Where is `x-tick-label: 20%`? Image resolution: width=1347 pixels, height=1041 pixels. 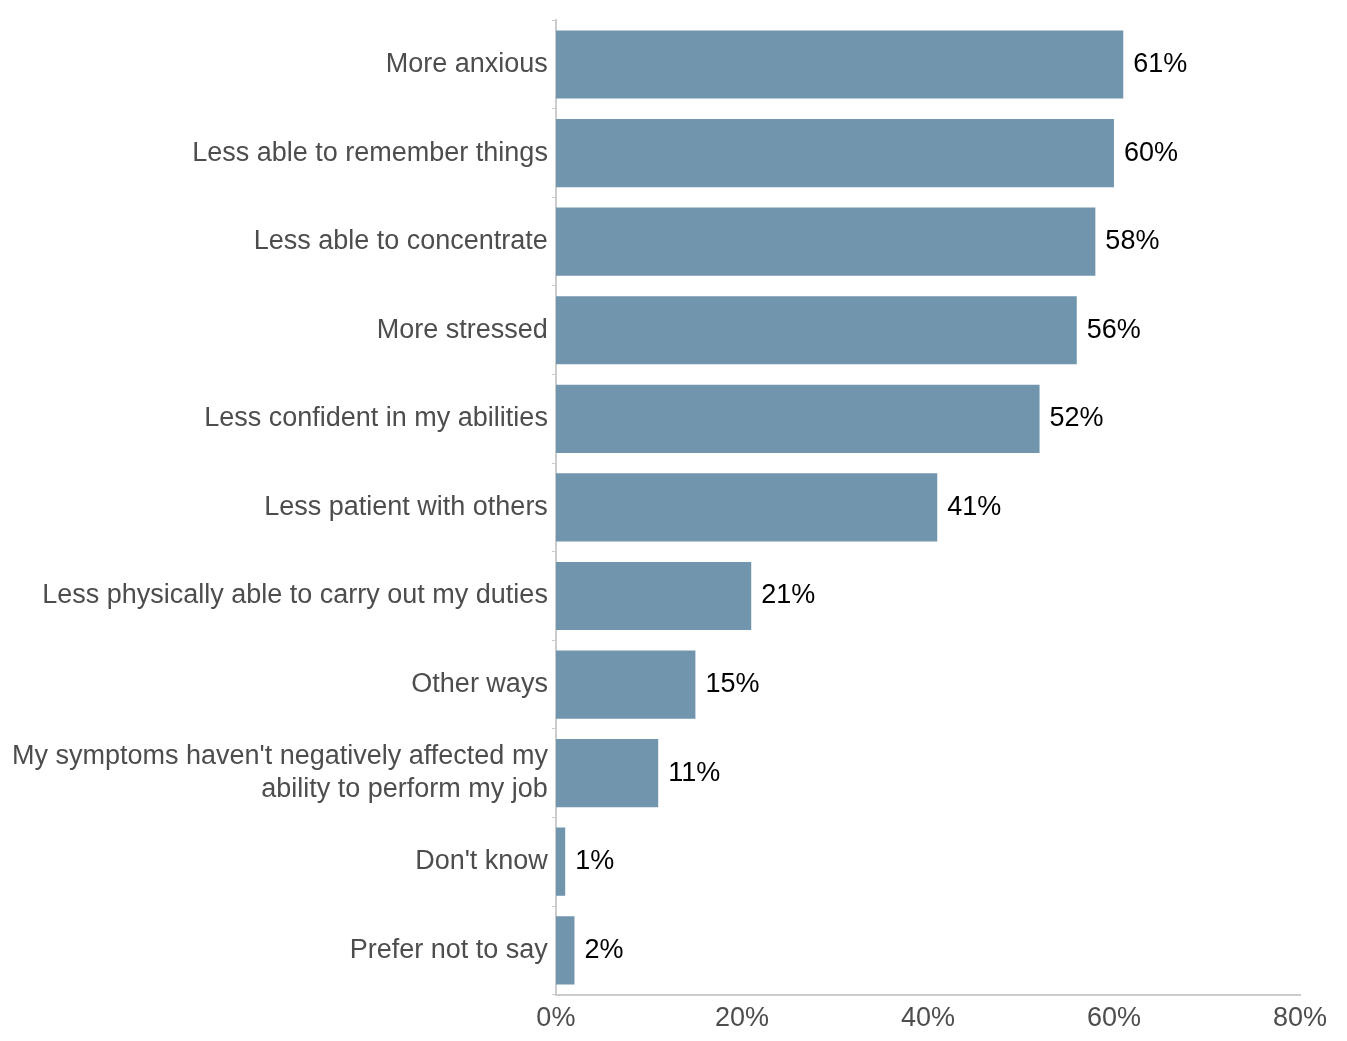
x-tick-label: 20% is located at coordinates (741, 1017).